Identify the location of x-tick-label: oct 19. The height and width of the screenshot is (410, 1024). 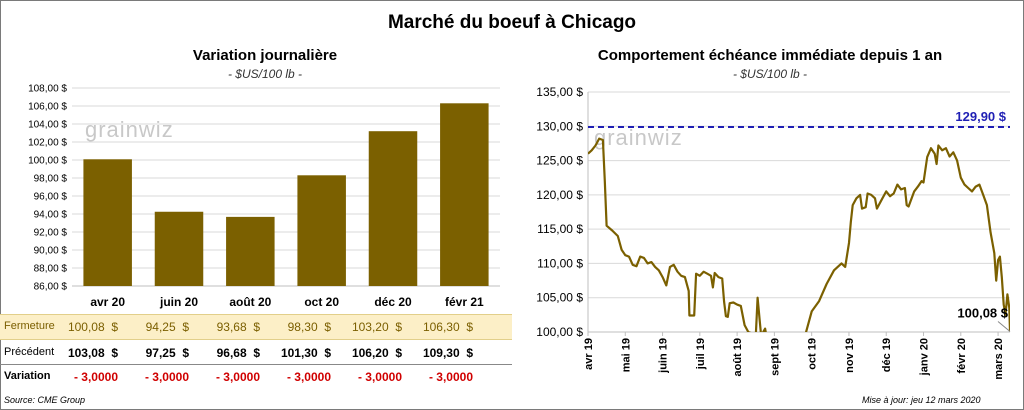
(813, 354).